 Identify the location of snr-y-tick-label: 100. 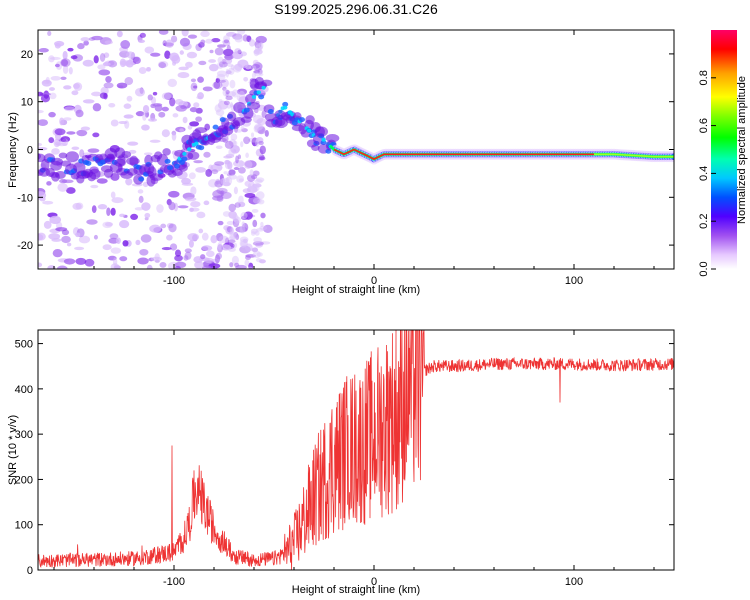
(24, 526).